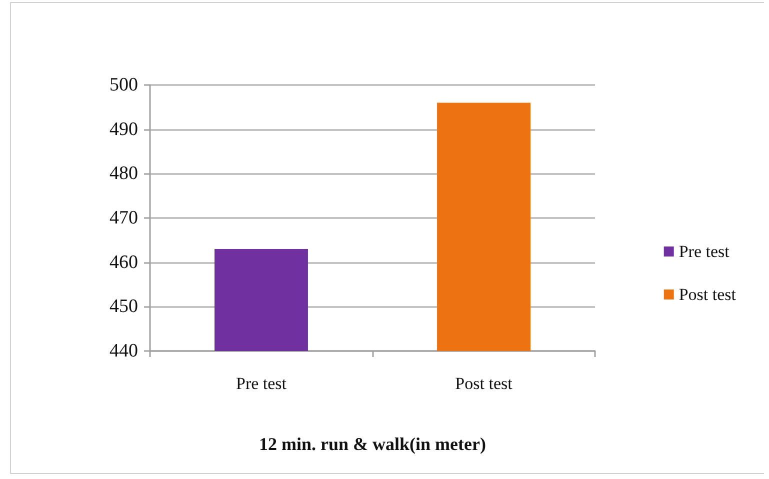 The height and width of the screenshot is (479, 769). I want to click on y-tick-label: 440, so click(124, 351).